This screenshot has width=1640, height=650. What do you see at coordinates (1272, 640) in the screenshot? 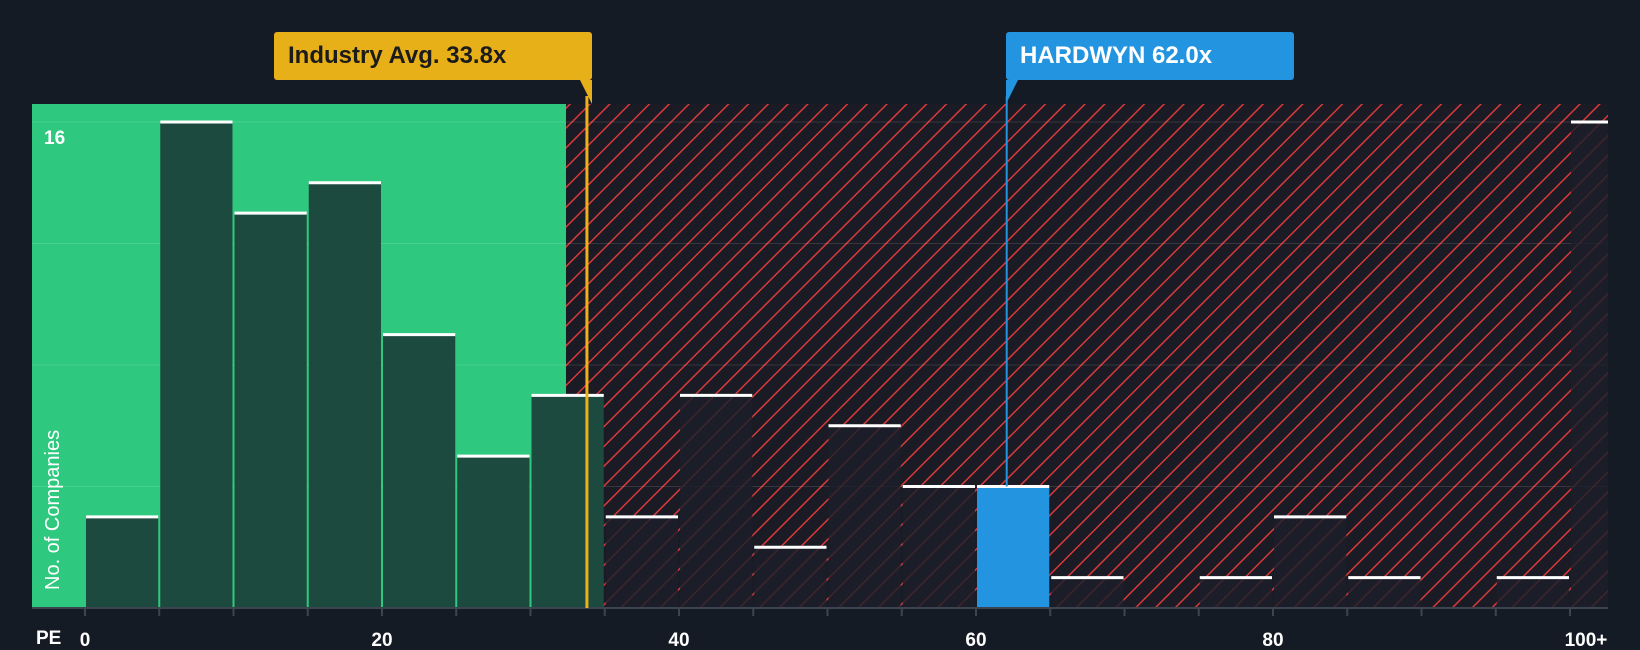
I see `x-tick-label: 80` at bounding box center [1272, 640].